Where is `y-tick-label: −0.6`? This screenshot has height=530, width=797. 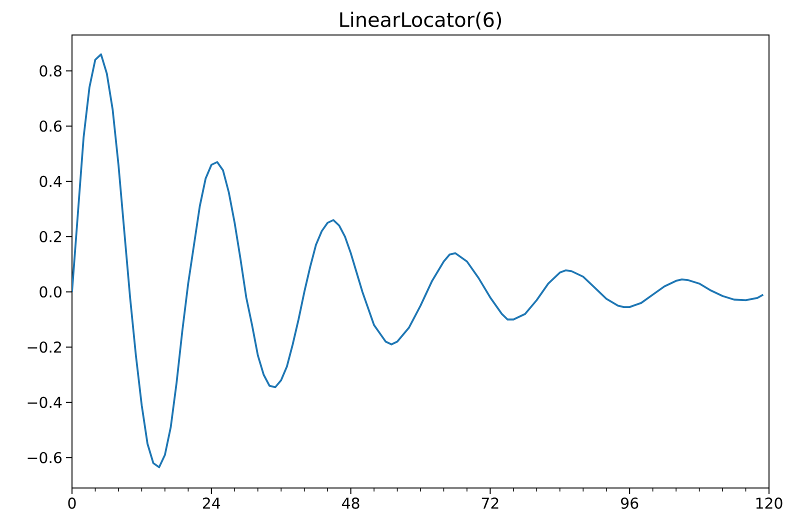
y-tick-label: −0.6 is located at coordinates (45, 458).